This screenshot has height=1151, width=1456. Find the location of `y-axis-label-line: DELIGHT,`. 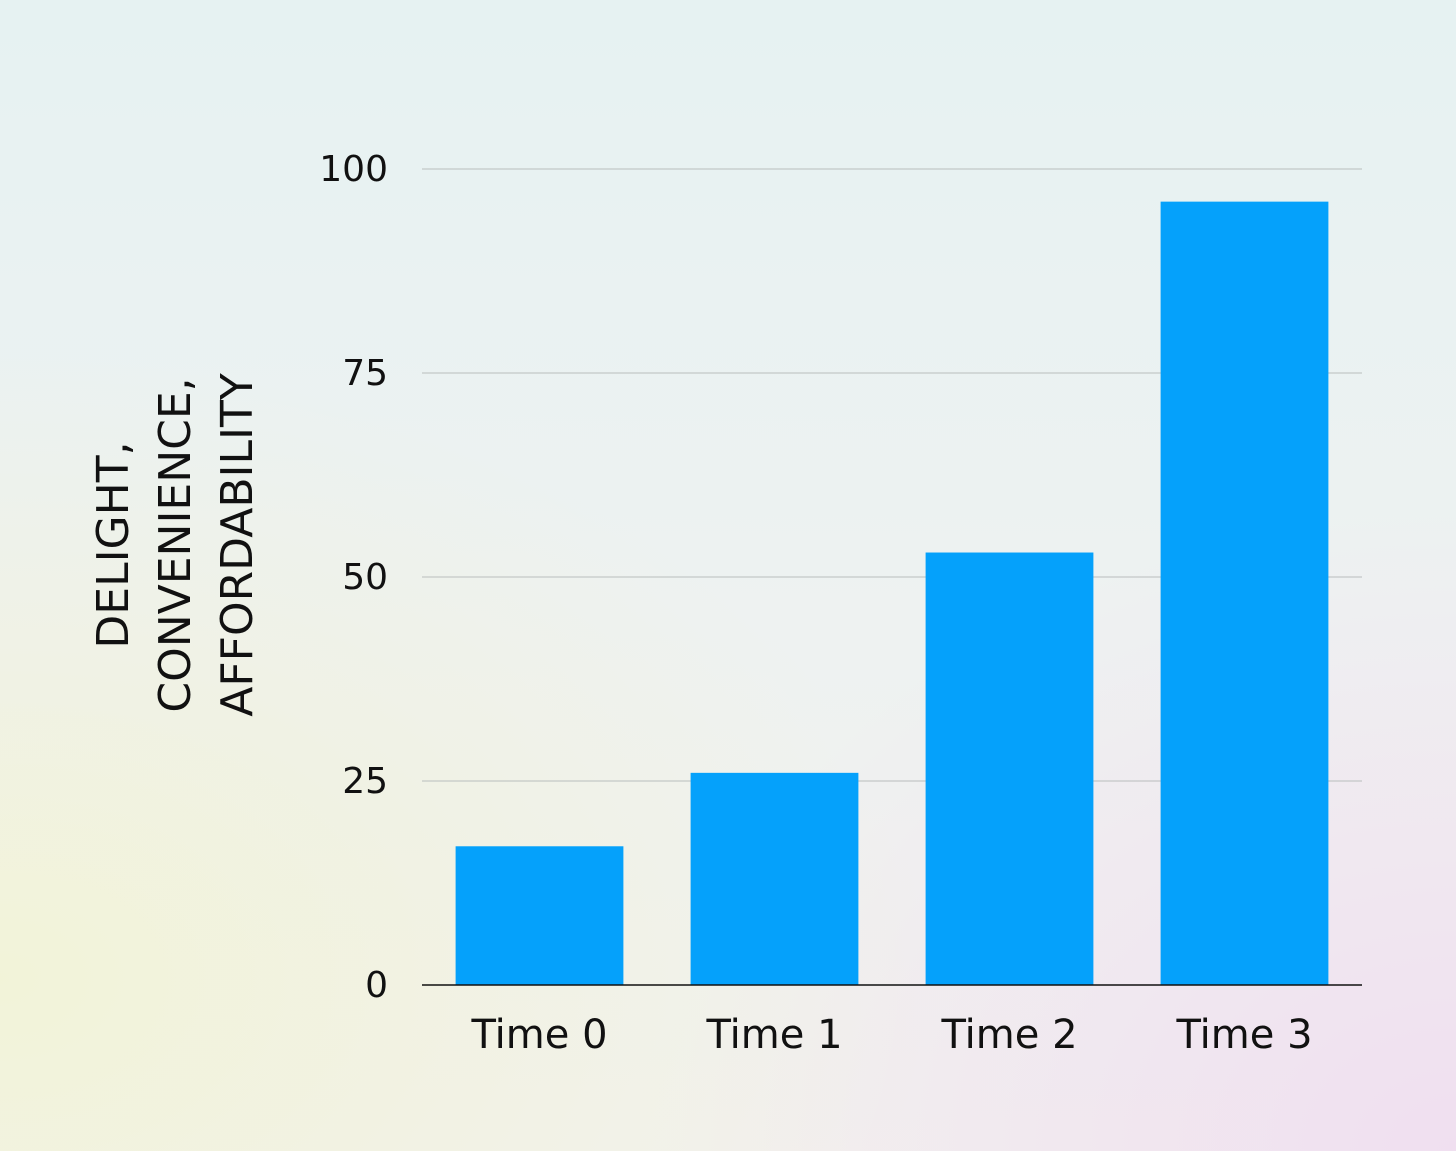

y-axis-label-line: DELIGHT, is located at coordinates (113, 544).